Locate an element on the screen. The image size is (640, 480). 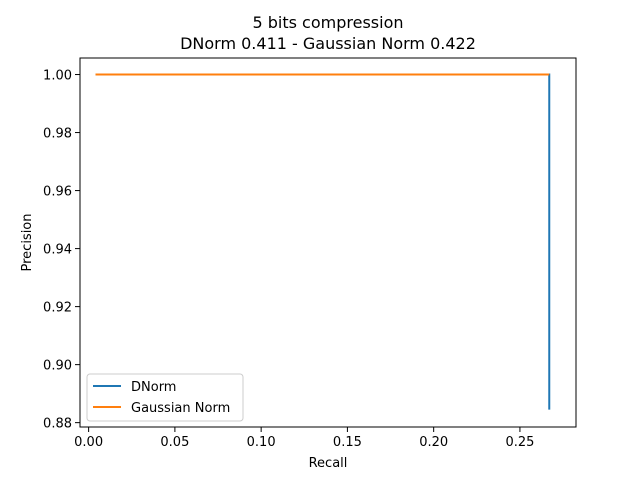
y-tick-label: 0.98 is located at coordinates (57, 134).